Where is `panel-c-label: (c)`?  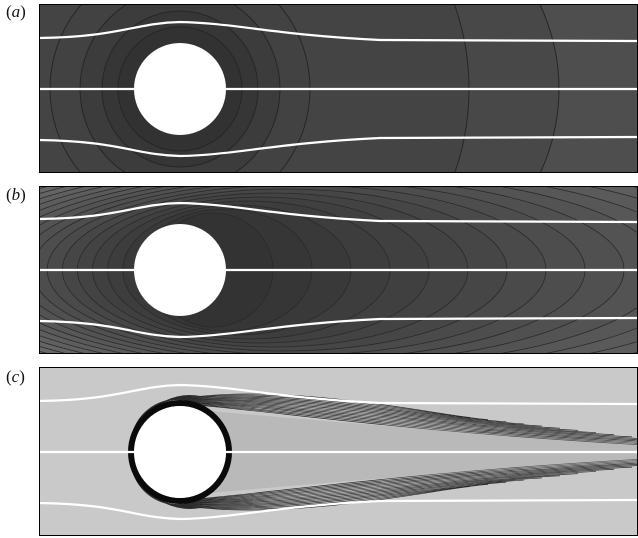
panel-c-label: (c) is located at coordinates (15, 376).